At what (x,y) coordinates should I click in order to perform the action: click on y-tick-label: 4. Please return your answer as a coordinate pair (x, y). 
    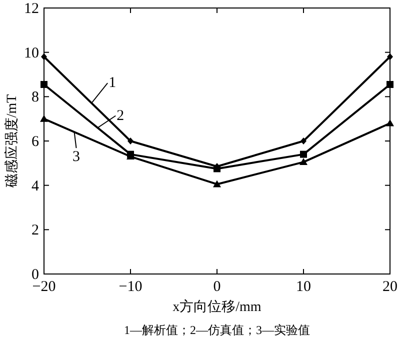
    Looking at the image, I should click on (36, 186).